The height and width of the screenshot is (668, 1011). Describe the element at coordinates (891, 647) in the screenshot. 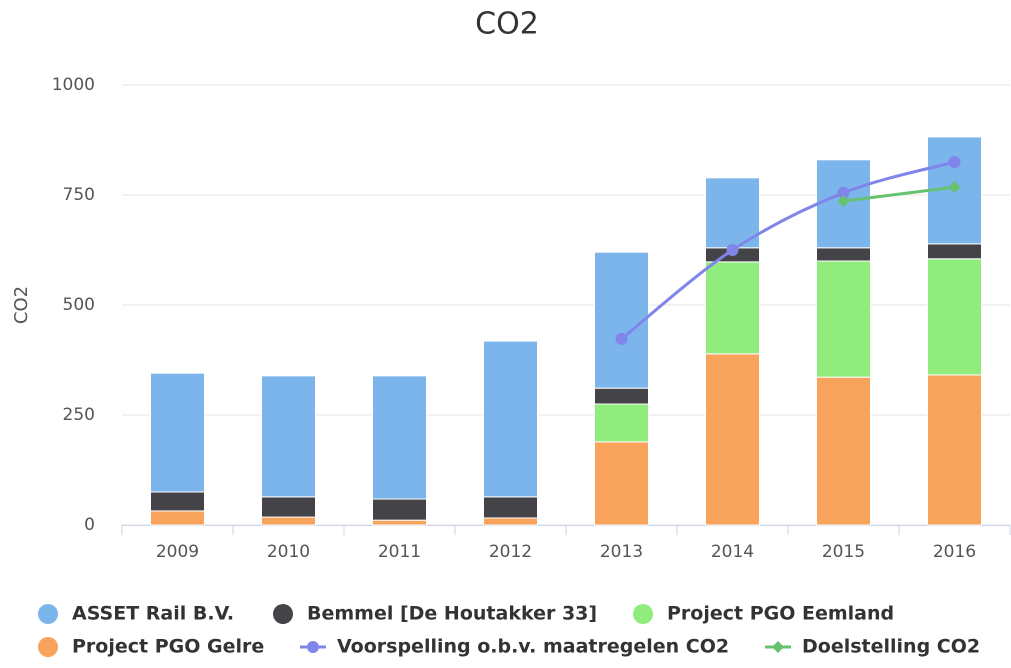

I see `legend-label: Doelstelling CO2` at that location.